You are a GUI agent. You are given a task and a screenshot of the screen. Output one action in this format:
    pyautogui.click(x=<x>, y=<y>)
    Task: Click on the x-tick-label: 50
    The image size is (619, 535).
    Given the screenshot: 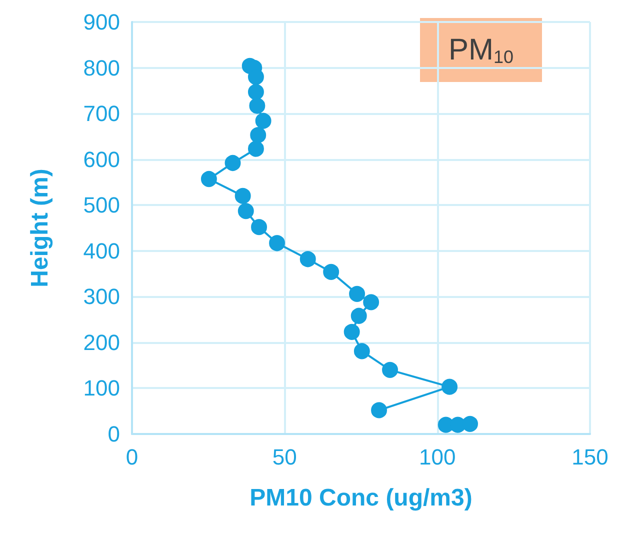 What is the action you would take?
    pyautogui.click(x=284, y=457)
    